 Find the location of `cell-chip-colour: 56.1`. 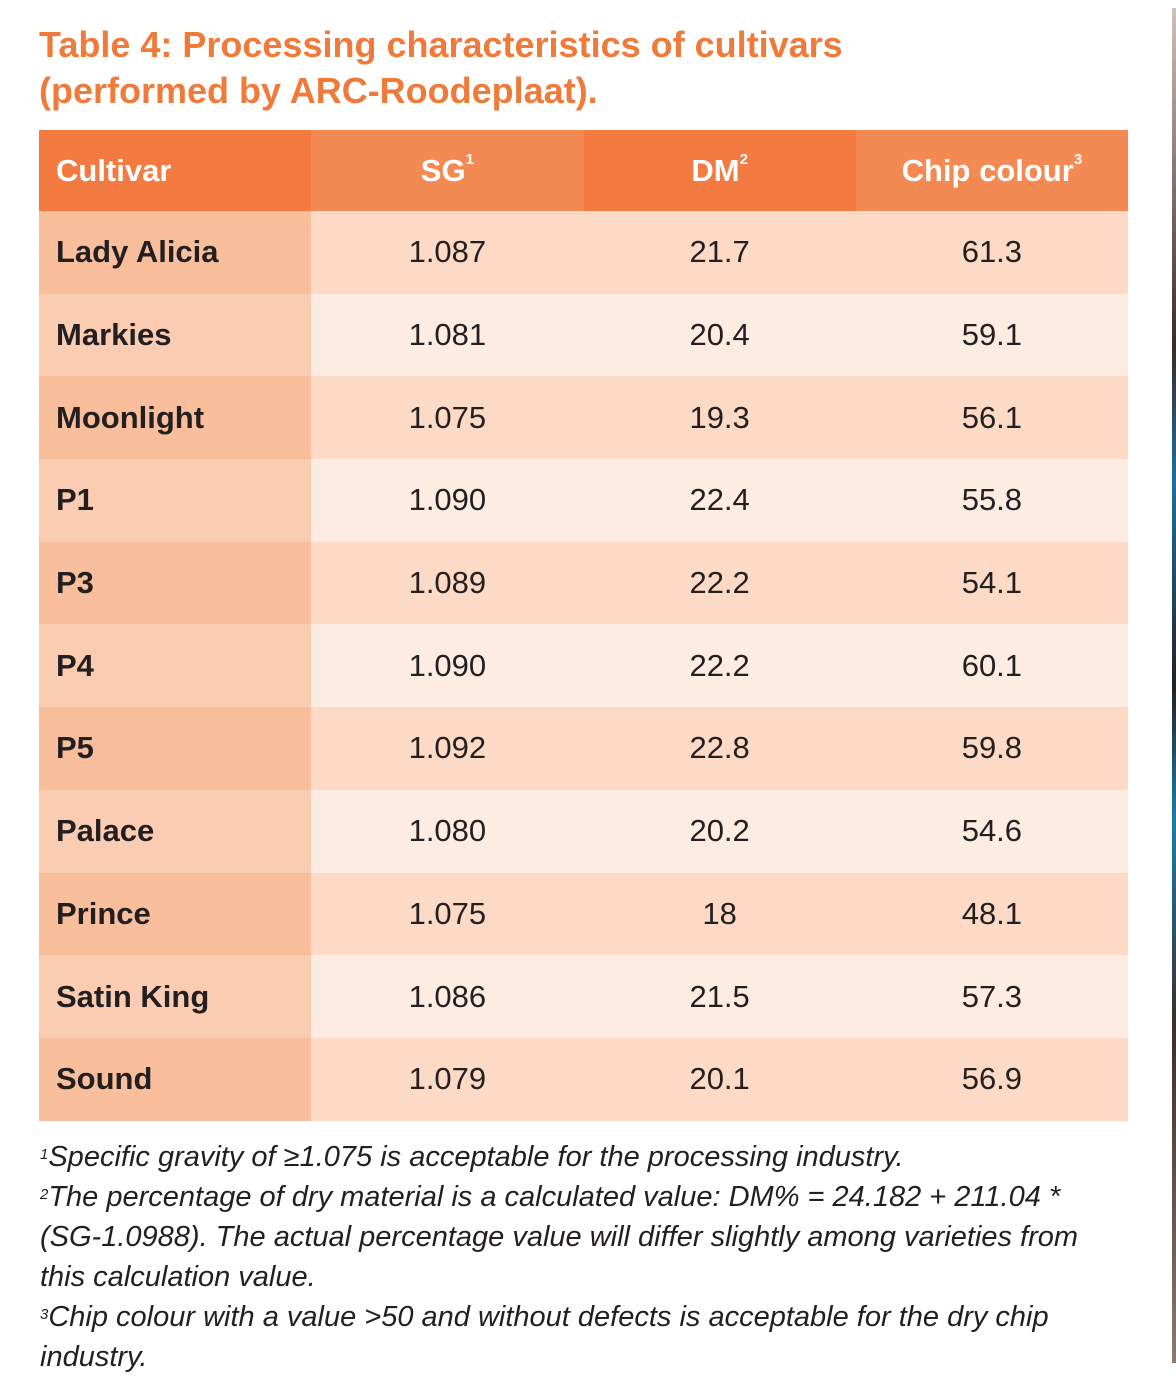

cell-chip-colour: 56.1 is located at coordinates (991, 418).